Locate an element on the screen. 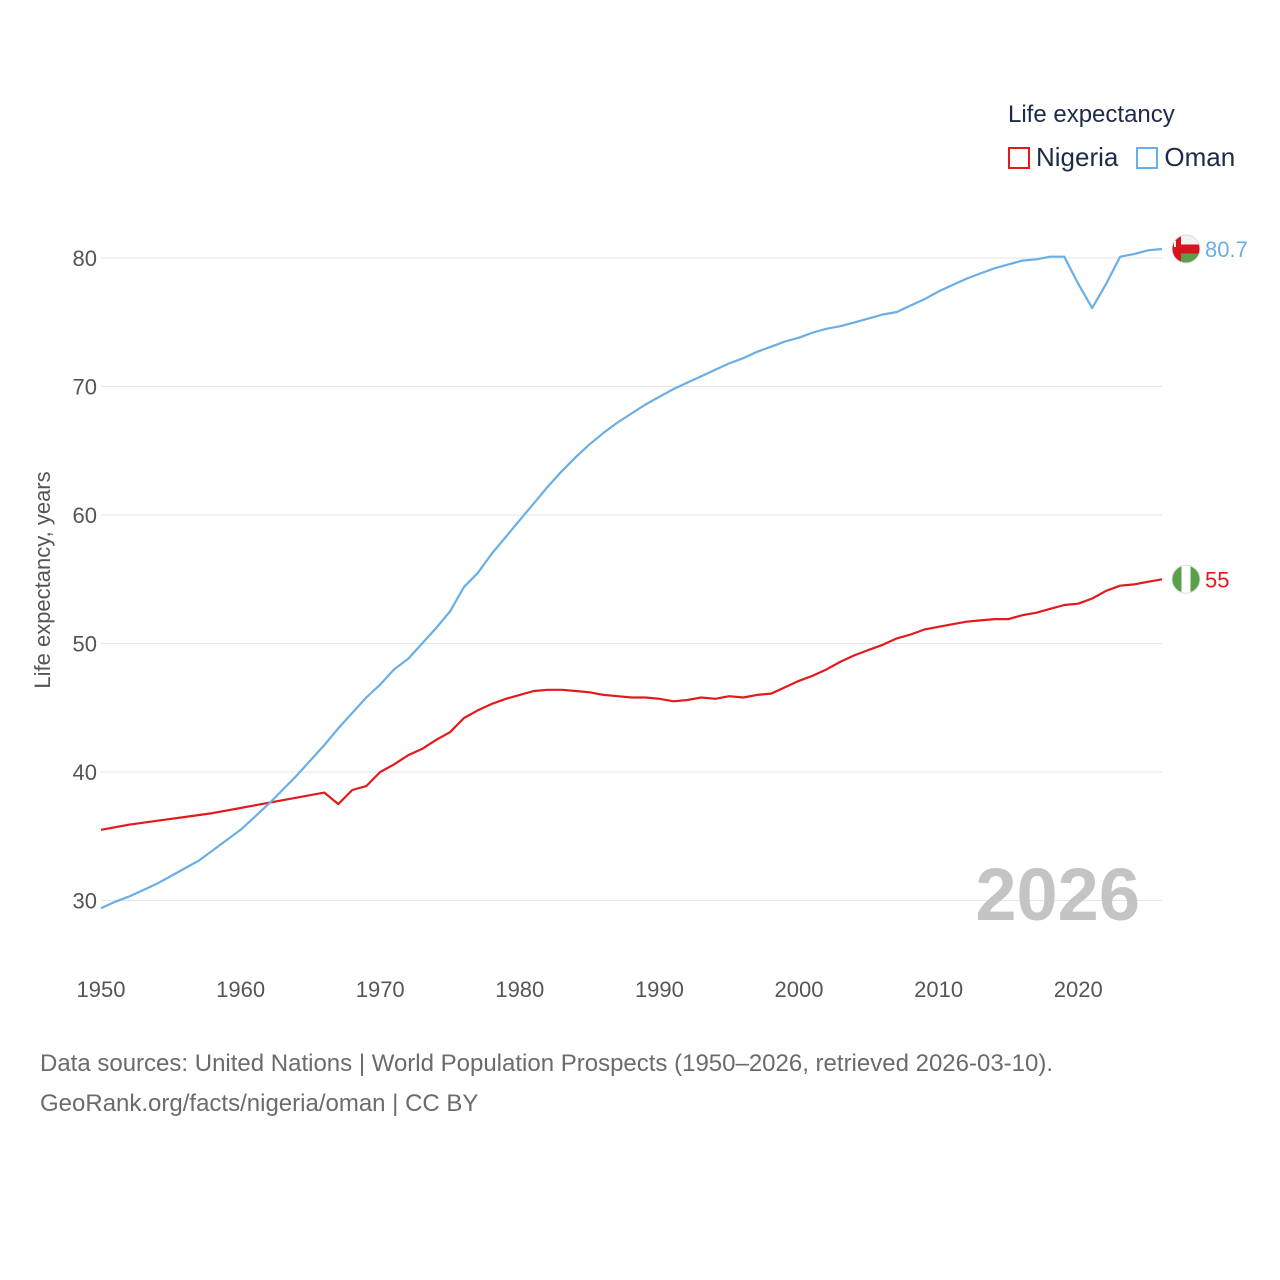  y-tick-label-50: 50 is located at coordinates (85, 644).